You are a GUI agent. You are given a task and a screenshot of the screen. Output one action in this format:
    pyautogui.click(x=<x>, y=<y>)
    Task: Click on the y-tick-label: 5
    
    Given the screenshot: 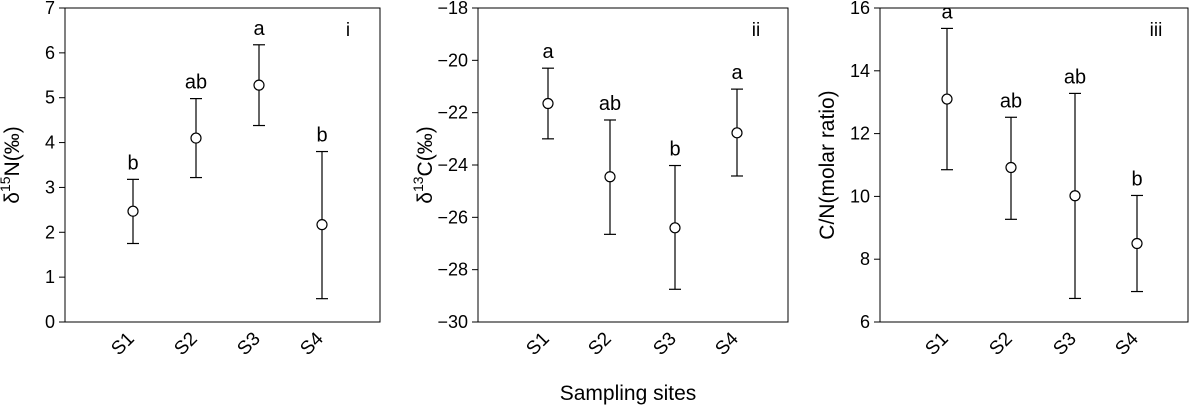 What is the action you would take?
    pyautogui.click(x=50, y=98)
    